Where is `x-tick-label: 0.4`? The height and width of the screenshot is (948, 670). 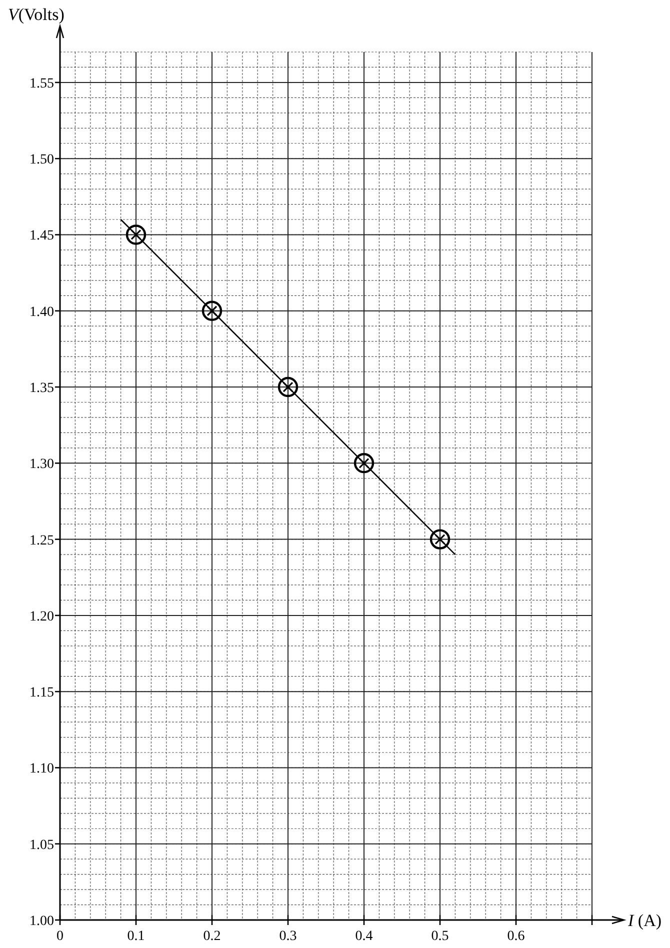
x-tick-label: 0.4 is located at coordinates (364, 936).